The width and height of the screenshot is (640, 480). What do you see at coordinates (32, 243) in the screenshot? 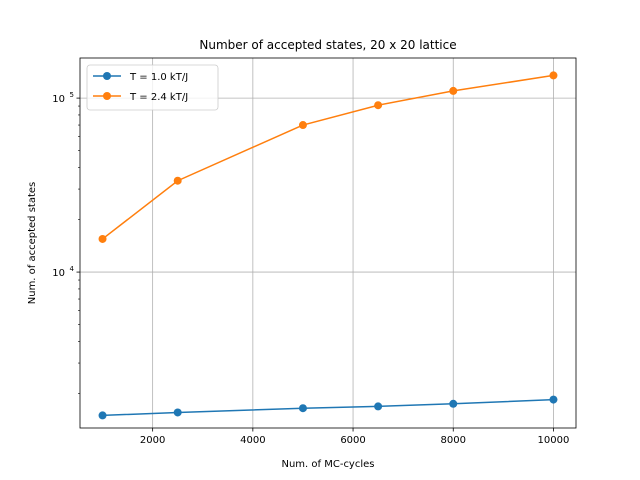
I see `y-axis-title: Num. of accepted states` at bounding box center [32, 243].